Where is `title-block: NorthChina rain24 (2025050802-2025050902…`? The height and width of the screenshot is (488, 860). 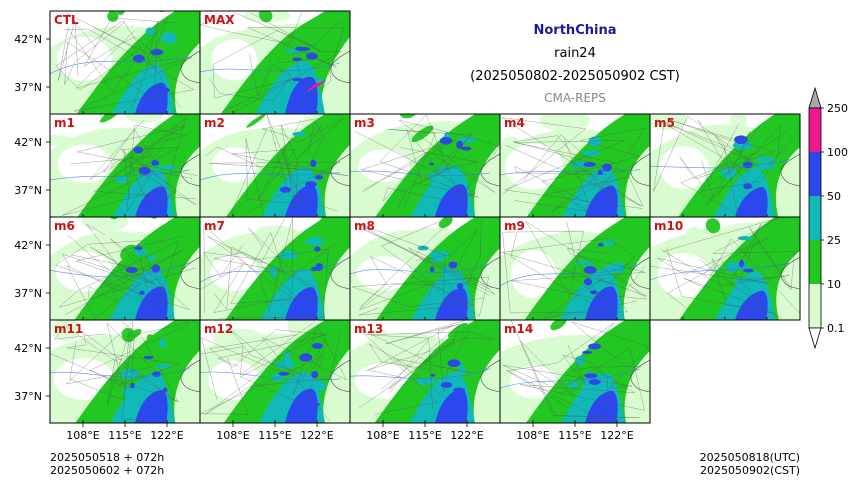 title-block: NorthChina rain24 (2025050802-2025050902… is located at coordinates (575, 64).